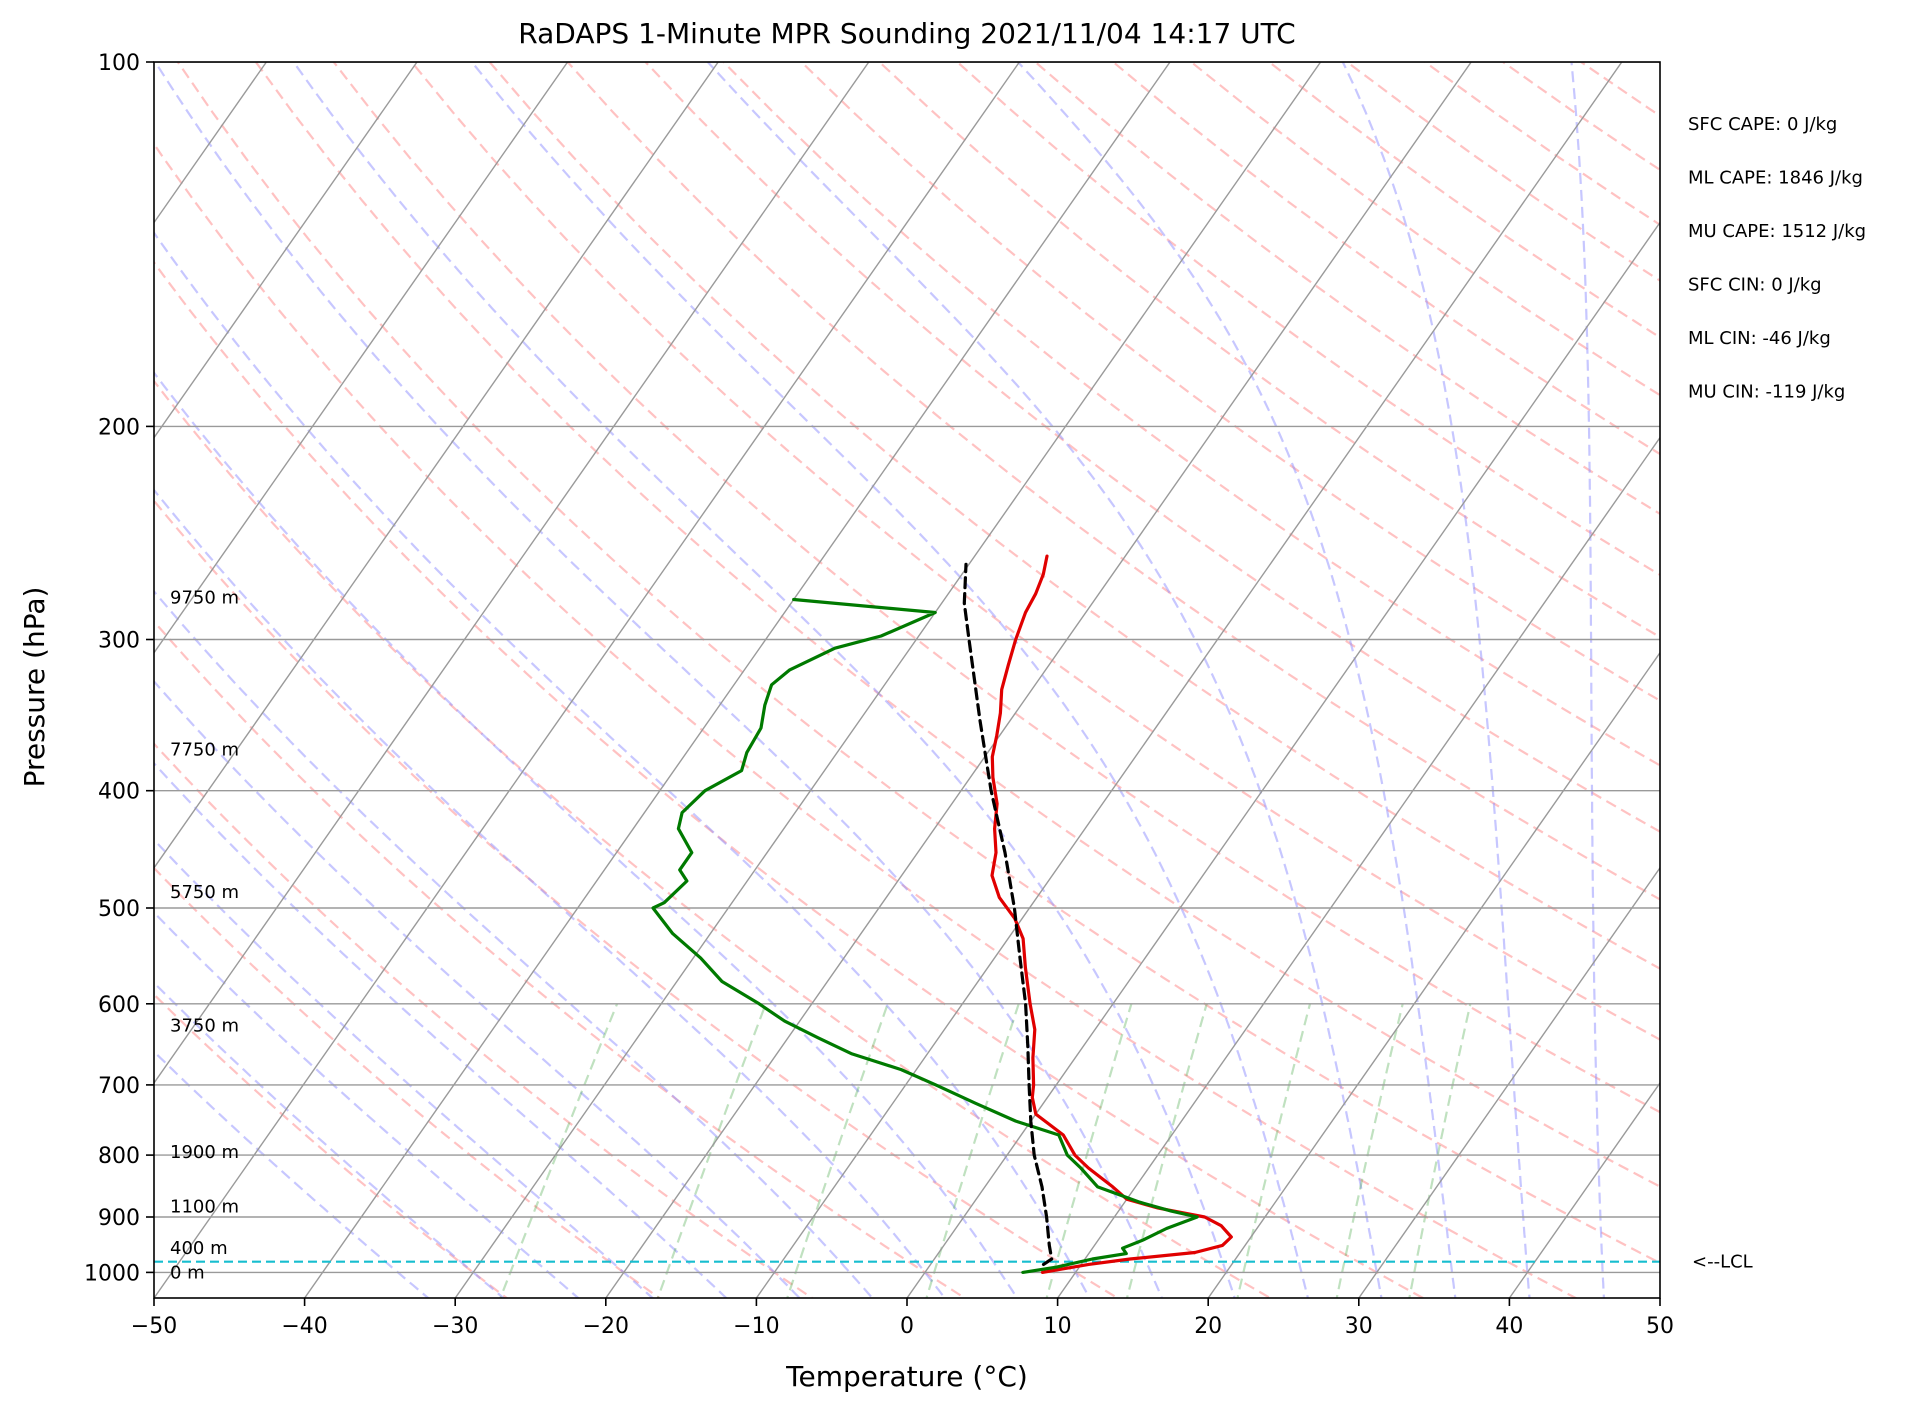  What do you see at coordinates (204, 1206) in the screenshot?
I see `height-label: 1100 m` at bounding box center [204, 1206].